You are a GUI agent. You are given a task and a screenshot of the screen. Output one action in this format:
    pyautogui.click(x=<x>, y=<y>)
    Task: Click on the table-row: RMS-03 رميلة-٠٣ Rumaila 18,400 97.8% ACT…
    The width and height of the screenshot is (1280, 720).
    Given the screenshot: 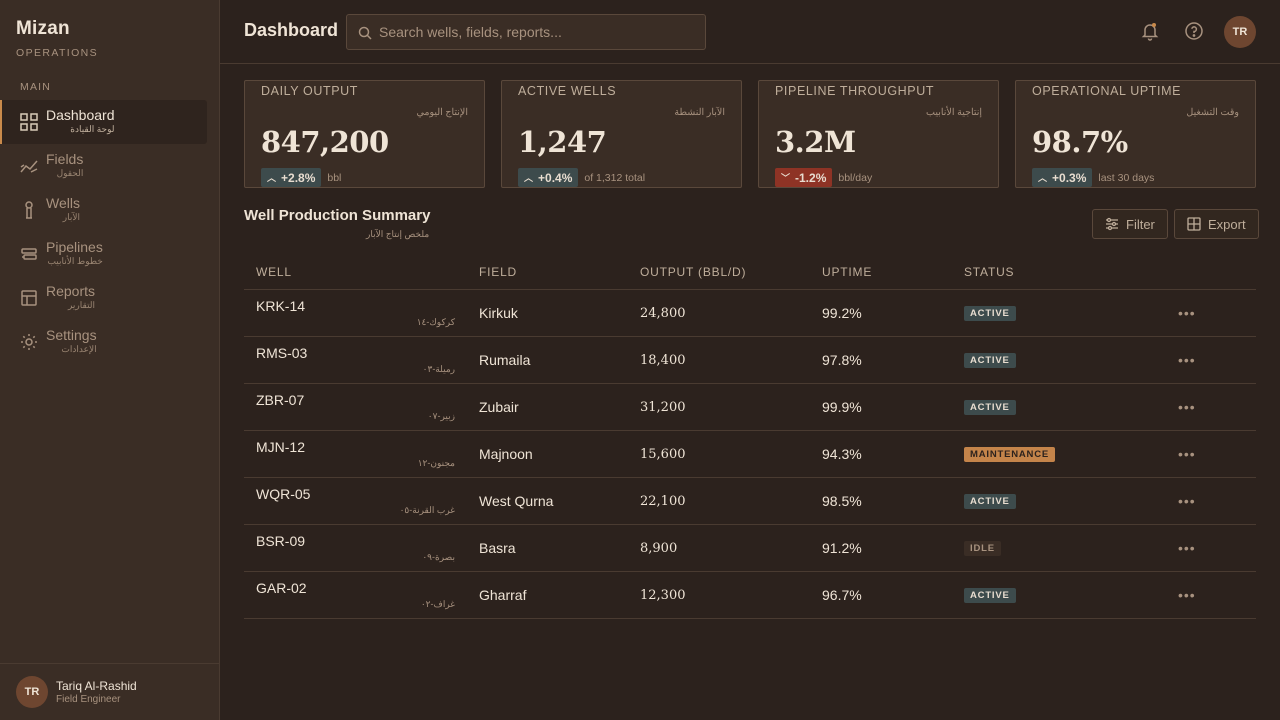 What is the action you would take?
    pyautogui.click(x=750, y=360)
    